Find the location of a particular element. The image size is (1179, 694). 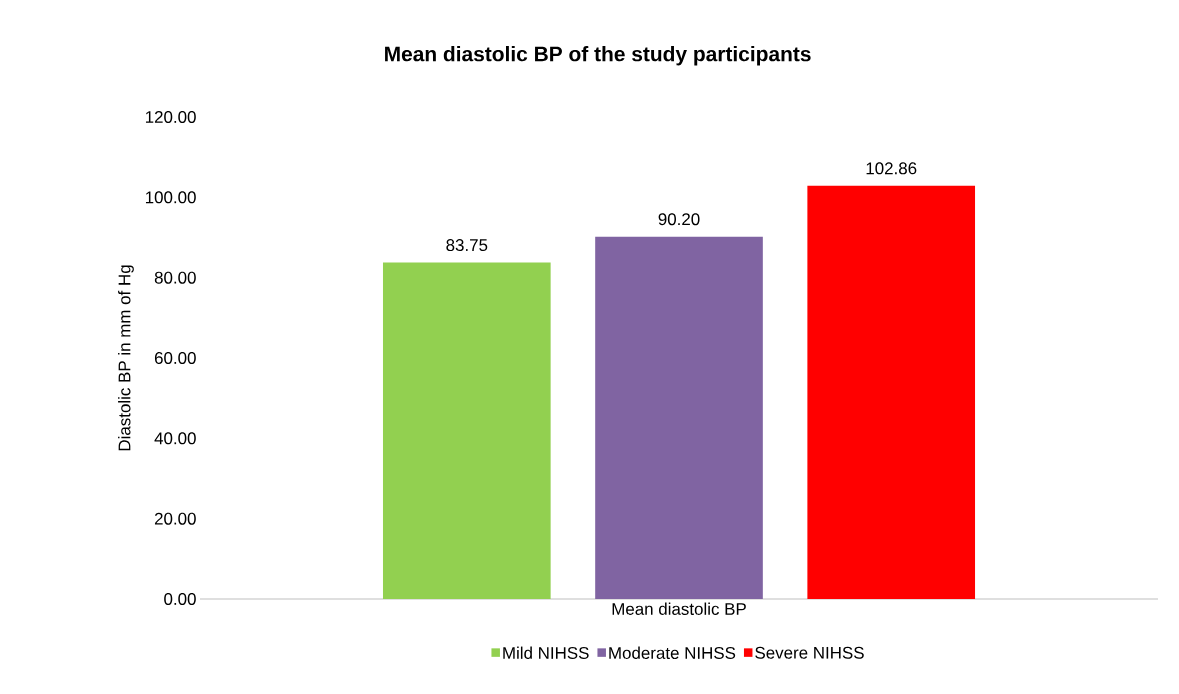

y-tick-label: 100.00 is located at coordinates (170, 197).